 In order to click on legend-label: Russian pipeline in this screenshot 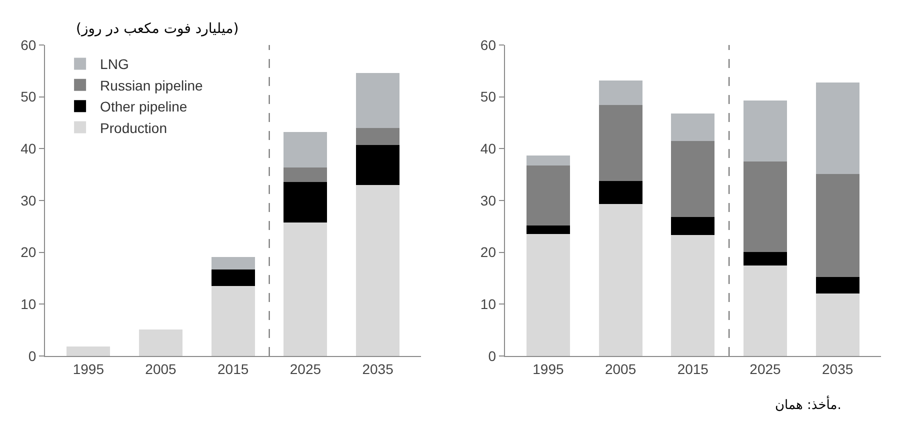, I will do `click(151, 85)`.